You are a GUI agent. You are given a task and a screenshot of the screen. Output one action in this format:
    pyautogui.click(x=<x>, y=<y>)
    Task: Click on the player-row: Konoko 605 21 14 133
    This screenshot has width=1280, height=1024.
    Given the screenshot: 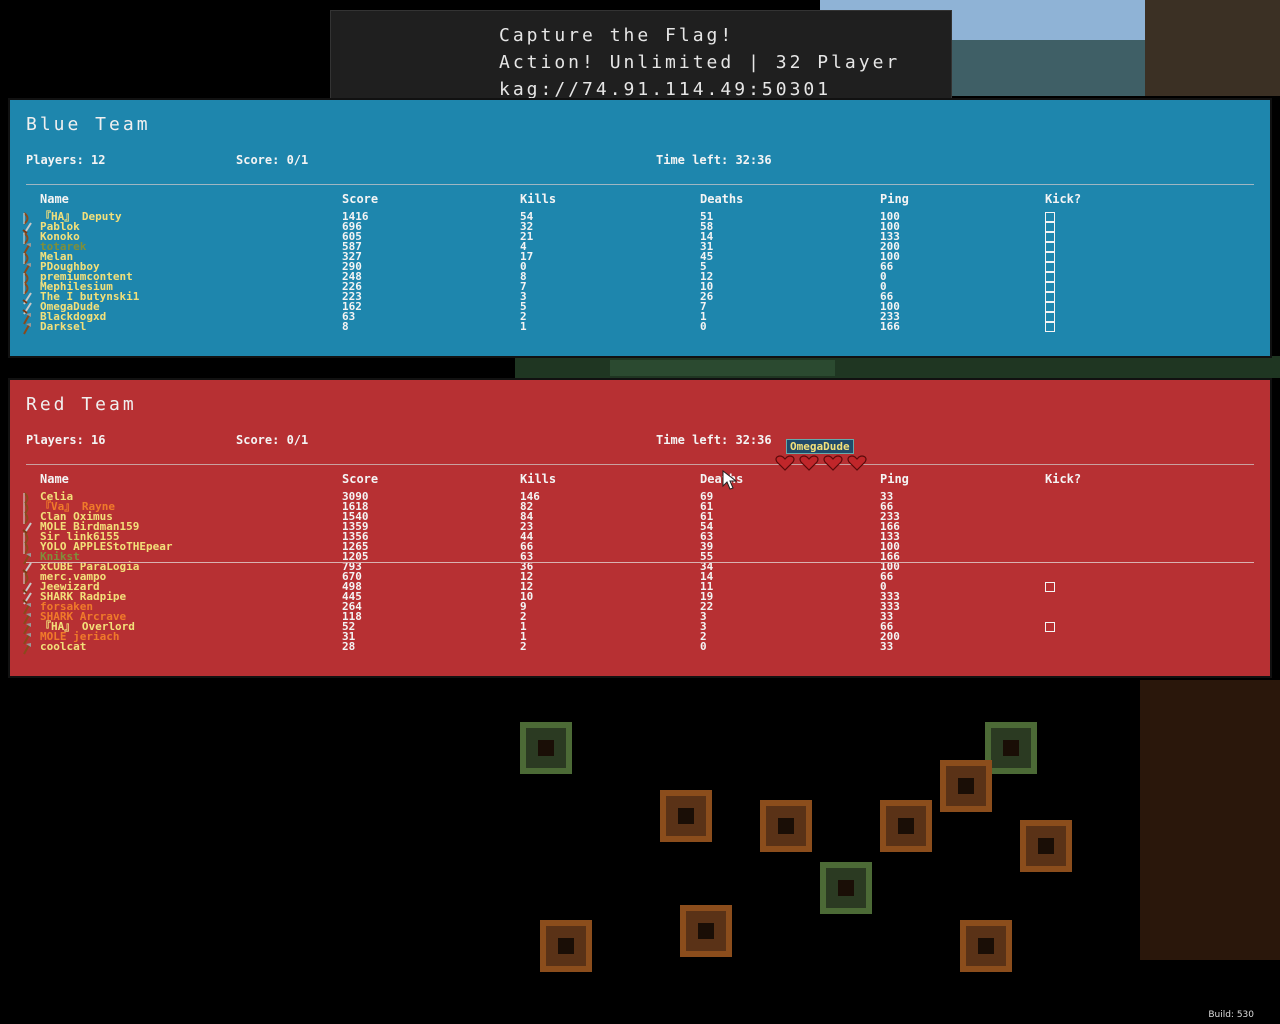 What is the action you would take?
    pyautogui.click(x=640, y=237)
    